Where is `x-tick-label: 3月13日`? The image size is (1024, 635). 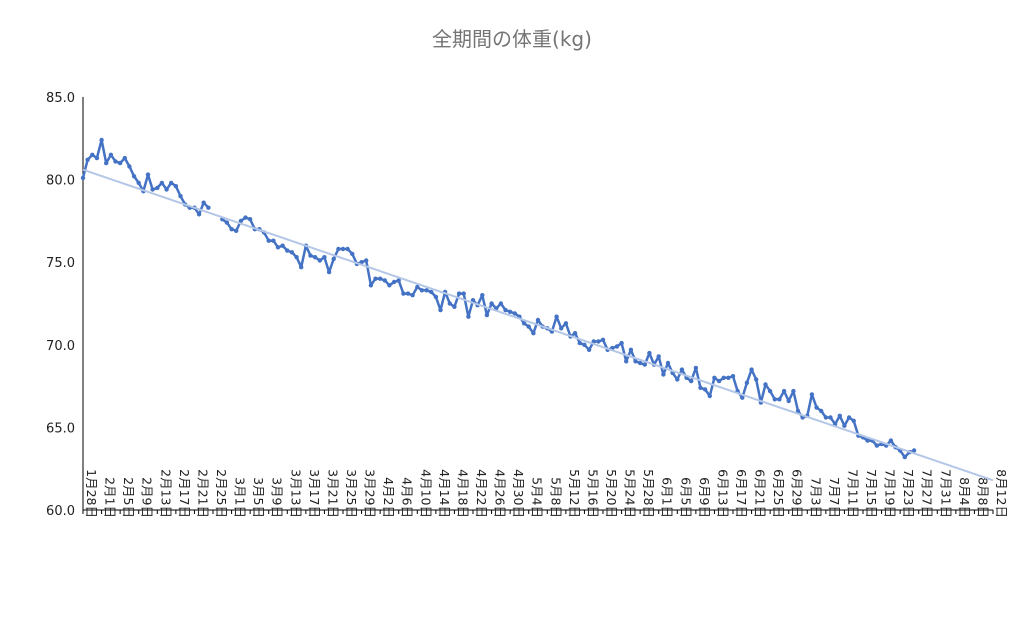 x-tick-label: 3月13日 is located at coordinates (295, 493).